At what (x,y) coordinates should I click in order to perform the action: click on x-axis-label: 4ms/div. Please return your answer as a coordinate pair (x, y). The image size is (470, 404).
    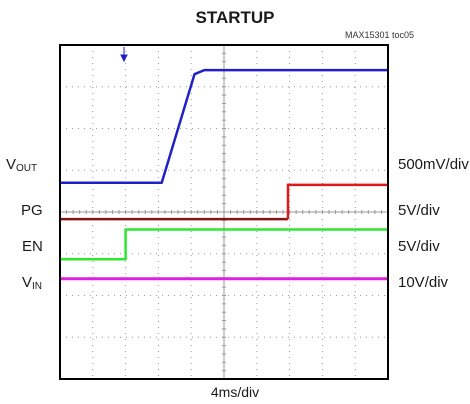
    Looking at the image, I should click on (235, 392).